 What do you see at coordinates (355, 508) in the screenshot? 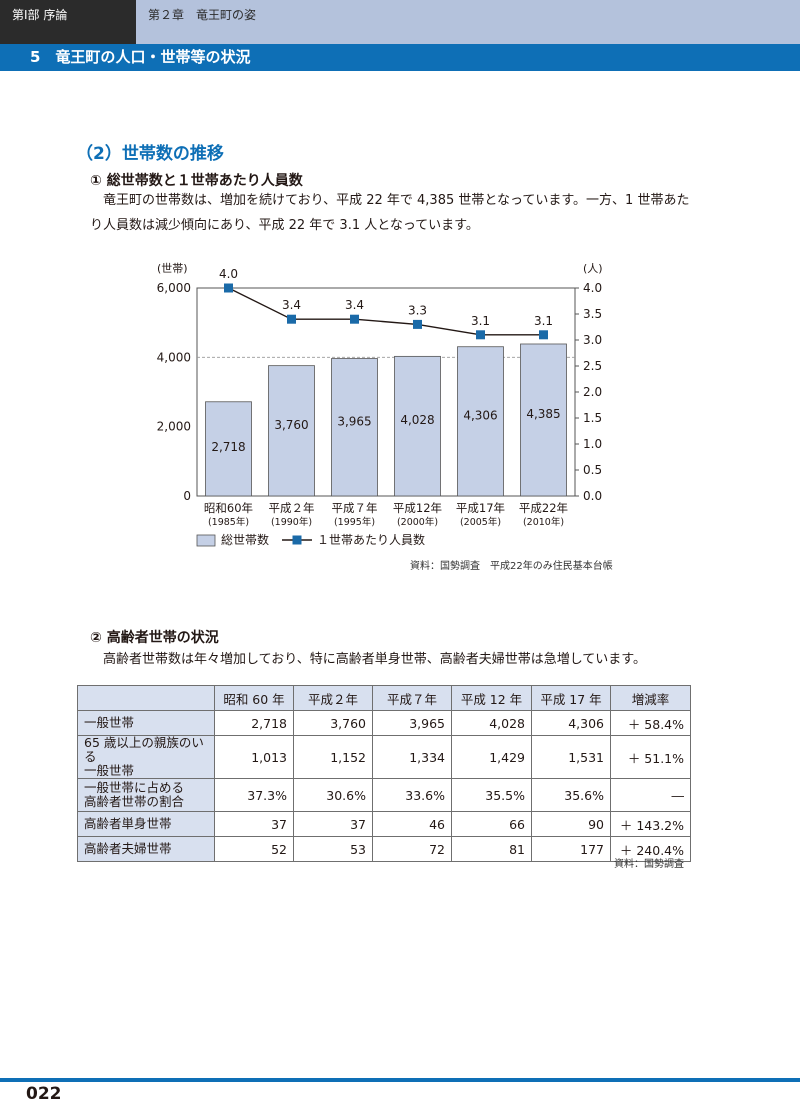
I see `x-tick-label: 平成７年` at bounding box center [355, 508].